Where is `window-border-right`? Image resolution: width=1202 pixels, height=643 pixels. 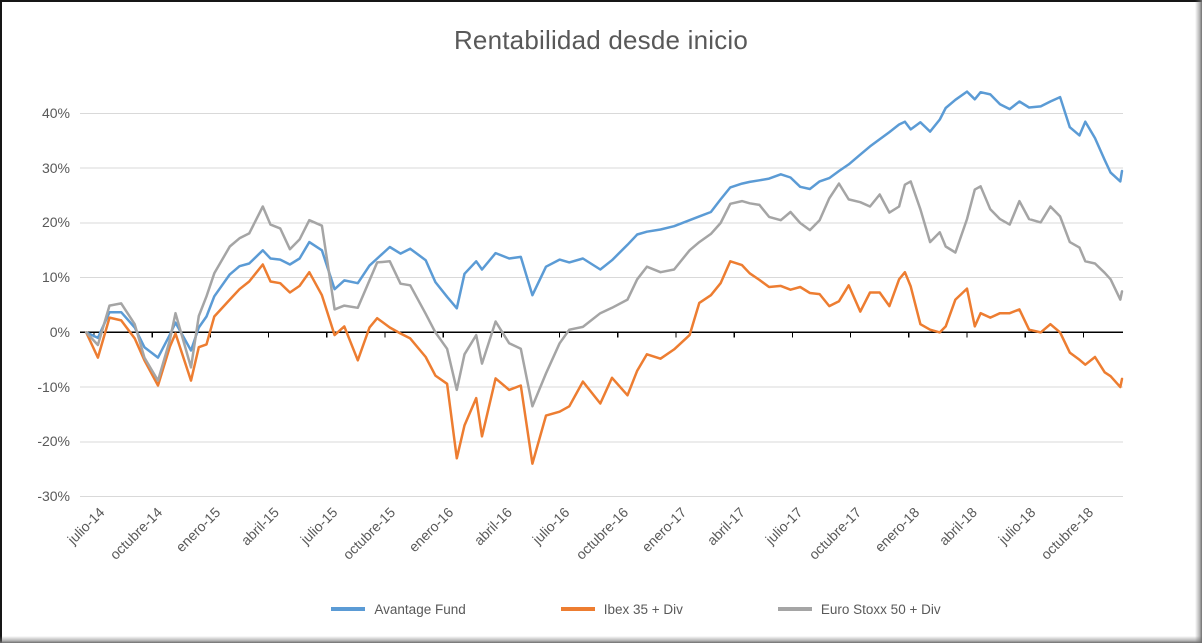 window-border-right is located at coordinates (1198, 321).